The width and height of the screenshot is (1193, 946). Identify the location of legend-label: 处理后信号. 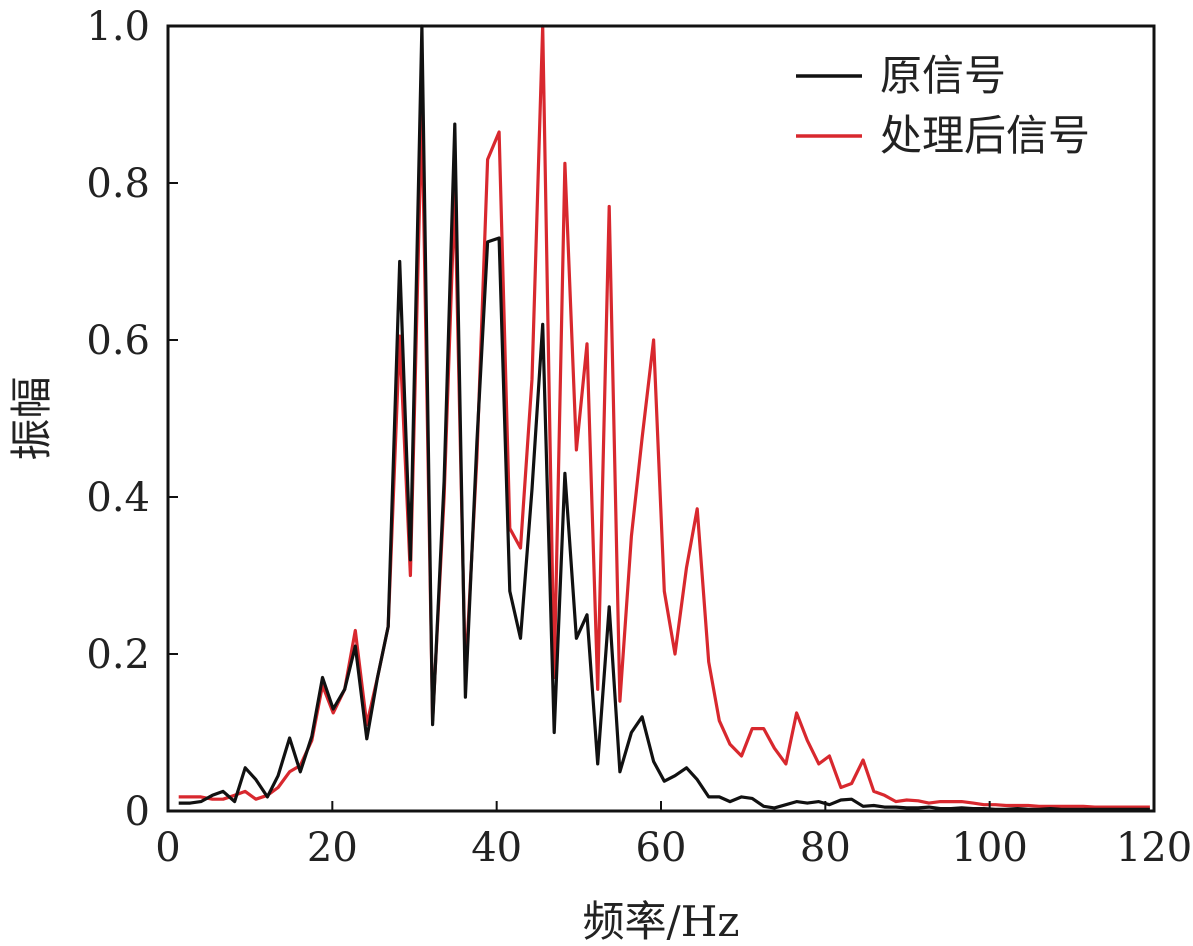
(985, 135).